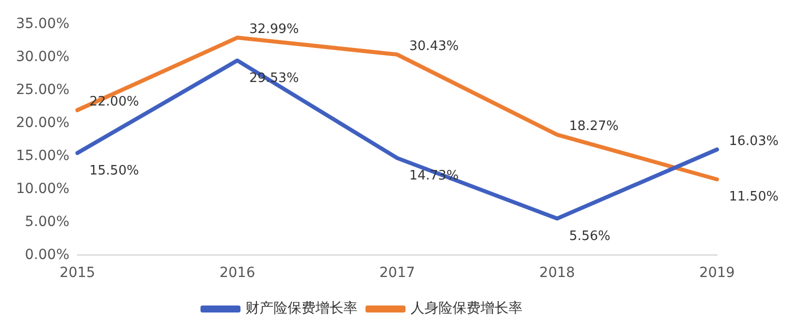 The height and width of the screenshot is (334, 800). Describe the element at coordinates (237, 273) in the screenshot. I see `x-tick-label: 2016` at that location.